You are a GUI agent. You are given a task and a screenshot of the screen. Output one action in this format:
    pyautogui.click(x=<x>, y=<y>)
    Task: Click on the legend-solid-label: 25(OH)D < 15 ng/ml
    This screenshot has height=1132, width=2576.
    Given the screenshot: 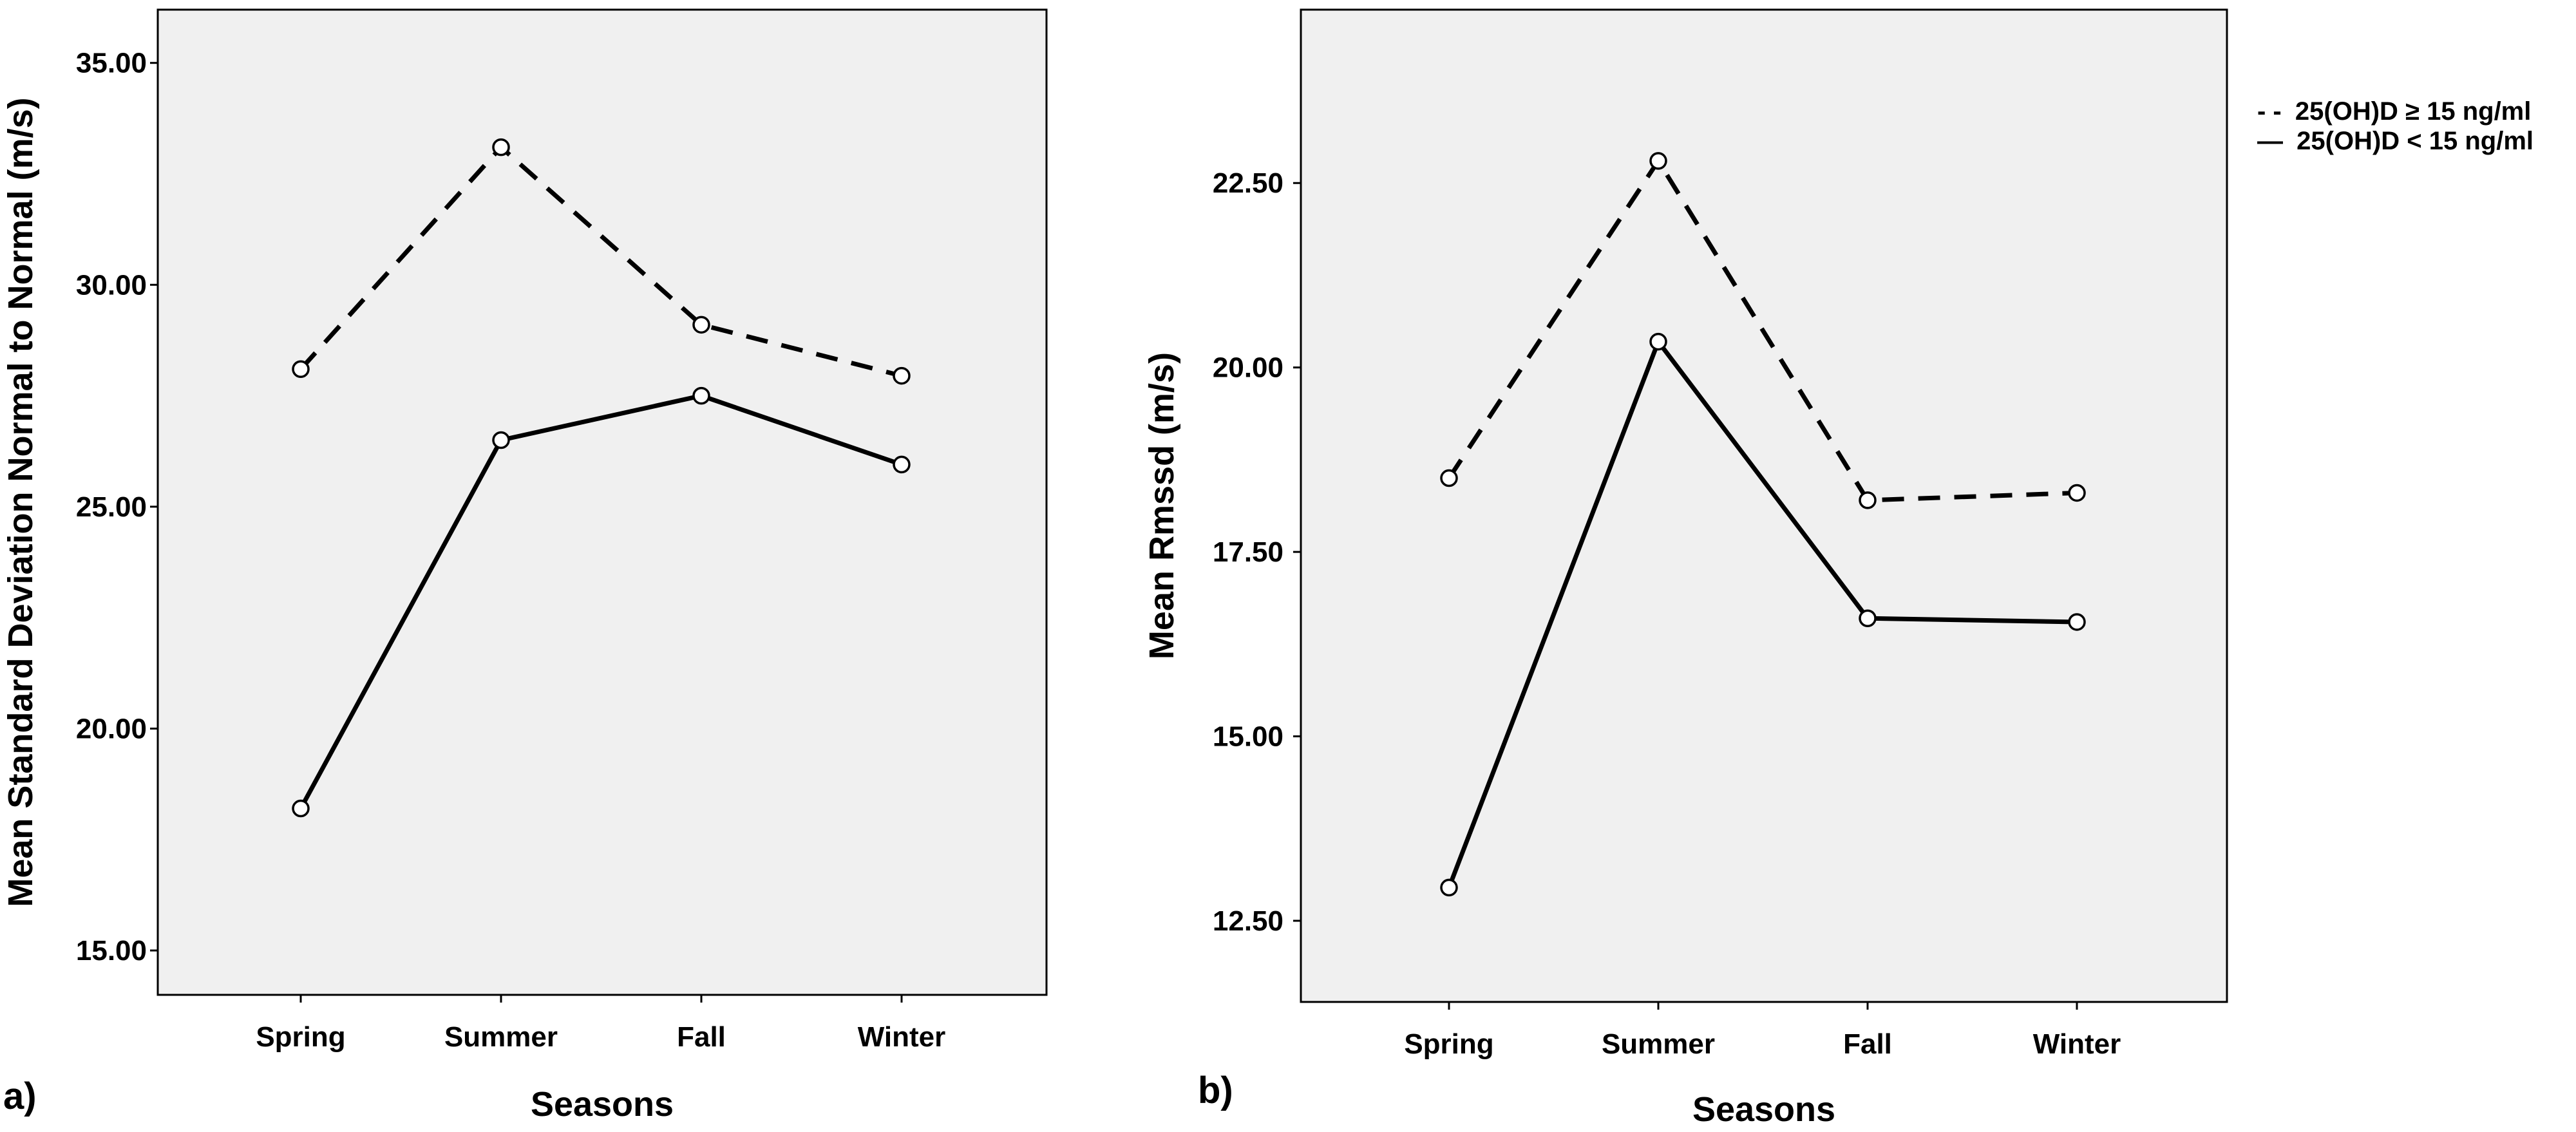 What is the action you would take?
    pyautogui.click(x=2415, y=141)
    